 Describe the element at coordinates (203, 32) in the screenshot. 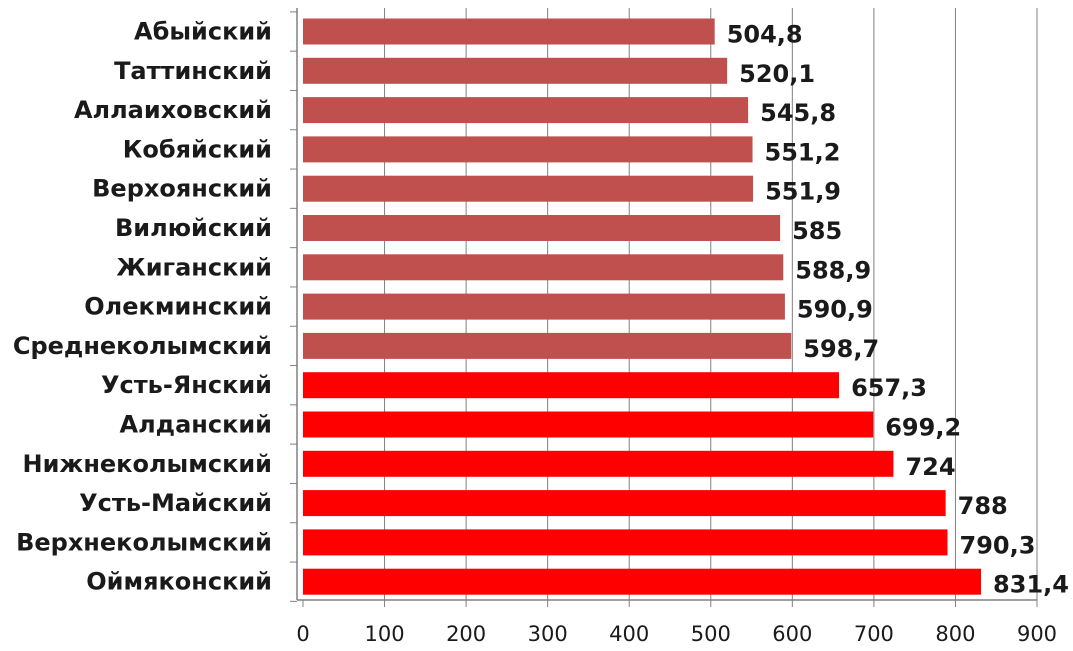

I see `category-label-1: Абыйский` at that location.